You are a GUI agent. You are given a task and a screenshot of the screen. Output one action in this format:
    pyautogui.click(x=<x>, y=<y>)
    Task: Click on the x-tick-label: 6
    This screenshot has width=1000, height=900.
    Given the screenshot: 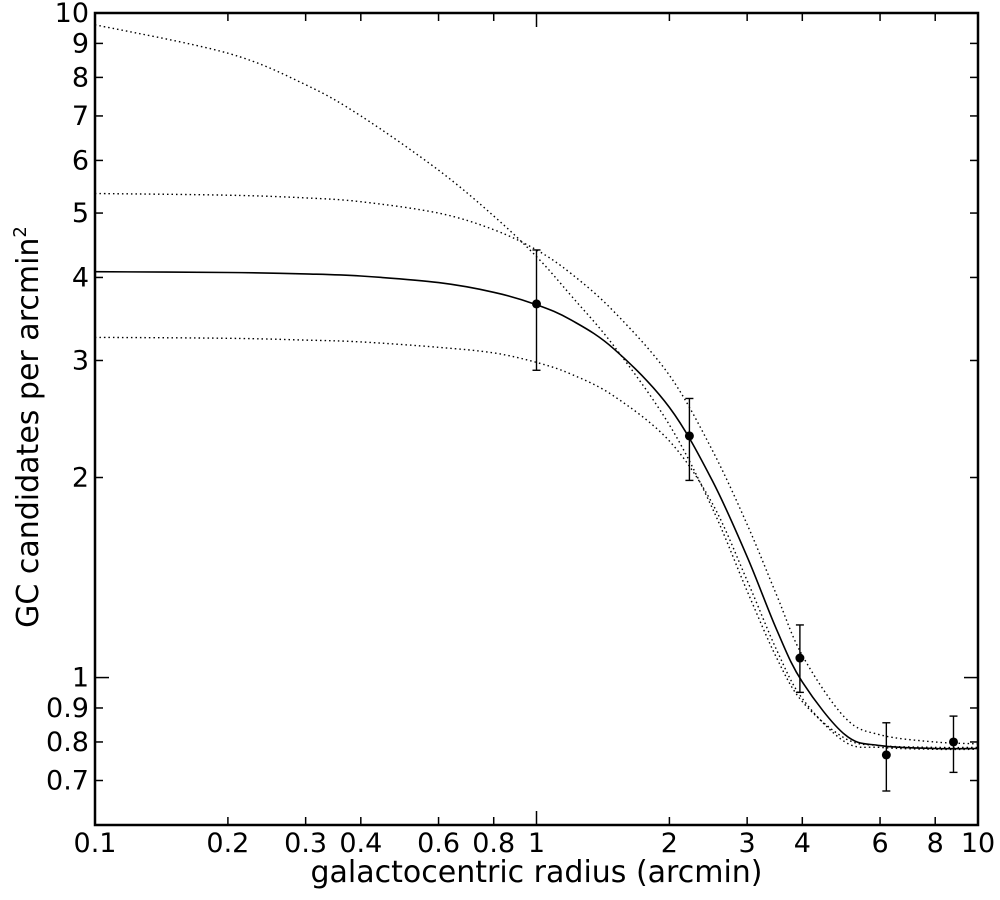 What is the action you would take?
    pyautogui.click(x=879, y=843)
    